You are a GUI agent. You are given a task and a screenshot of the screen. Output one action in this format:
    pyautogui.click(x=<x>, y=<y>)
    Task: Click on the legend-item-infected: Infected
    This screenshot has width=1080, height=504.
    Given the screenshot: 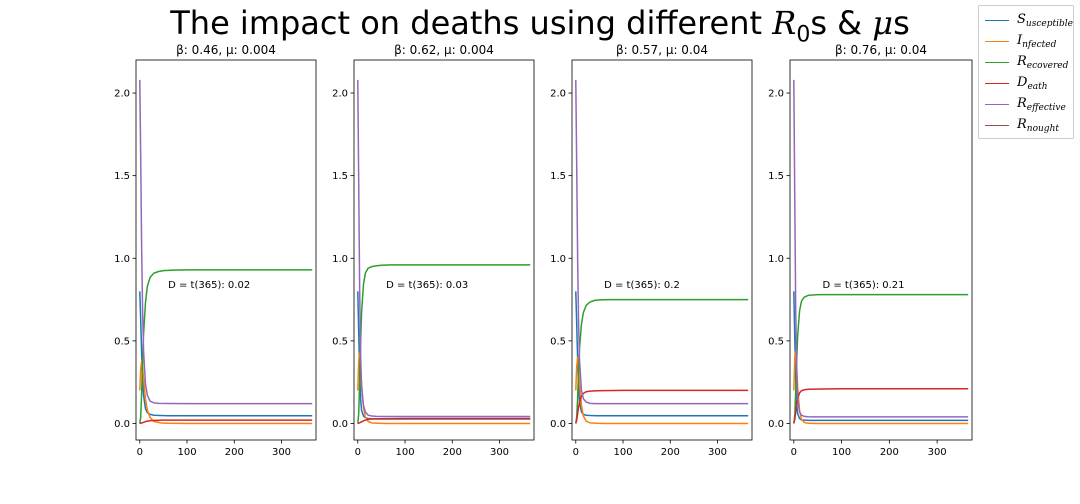 What is the action you would take?
    pyautogui.click(x=1020, y=41)
    